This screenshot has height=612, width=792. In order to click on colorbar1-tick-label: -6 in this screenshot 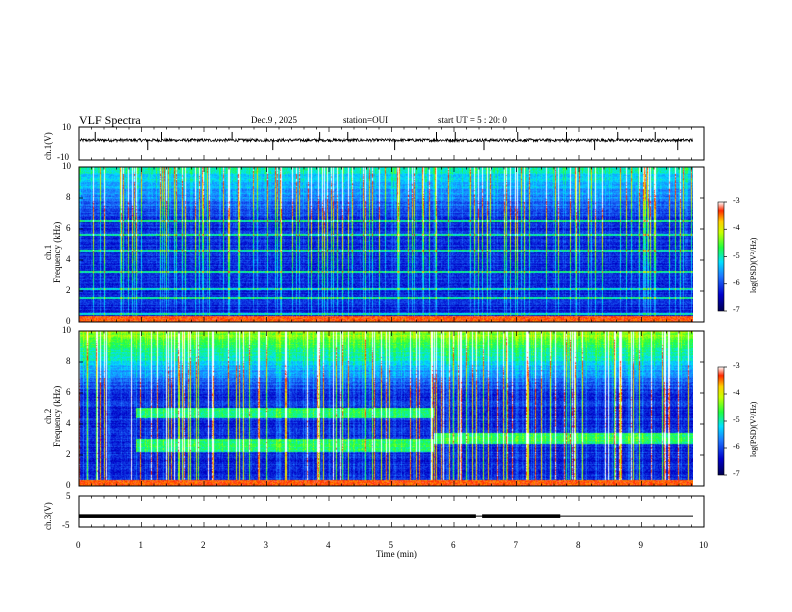, I will do `click(736, 282)`.